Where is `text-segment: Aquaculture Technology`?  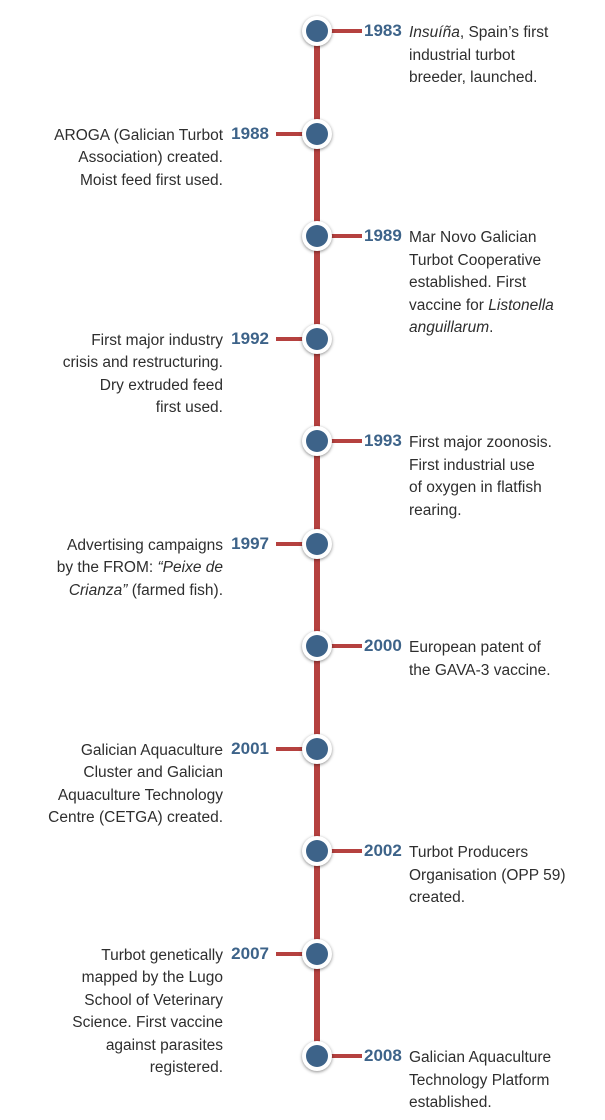 text-segment: Aquaculture Technology is located at coordinates (140, 795).